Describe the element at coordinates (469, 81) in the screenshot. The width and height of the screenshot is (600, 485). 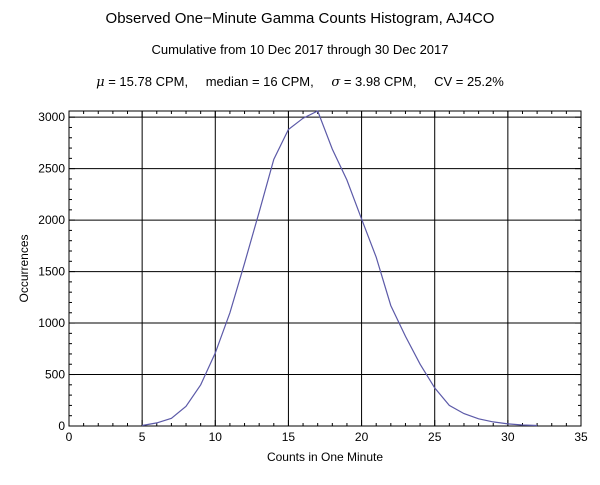
I see `stat-cv: CV = 25.2%` at that location.